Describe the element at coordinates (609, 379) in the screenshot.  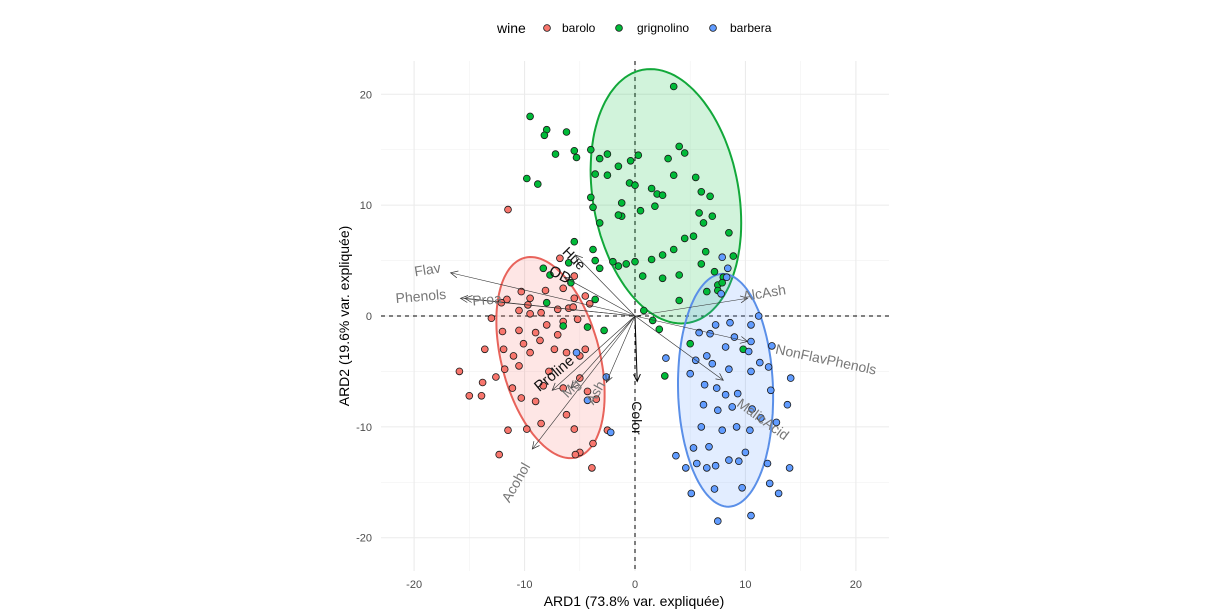
I see `arrowhead-ash` at that location.